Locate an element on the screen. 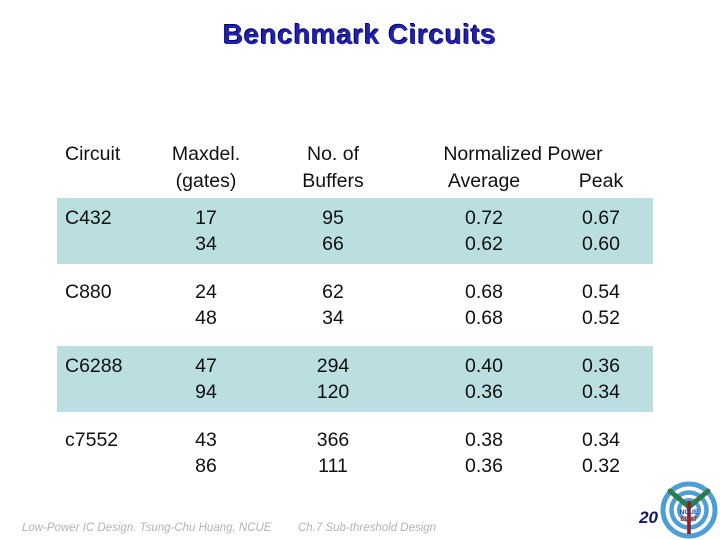 The width and height of the screenshot is (720, 540). buffers-cell: 62 34 is located at coordinates (333, 305).